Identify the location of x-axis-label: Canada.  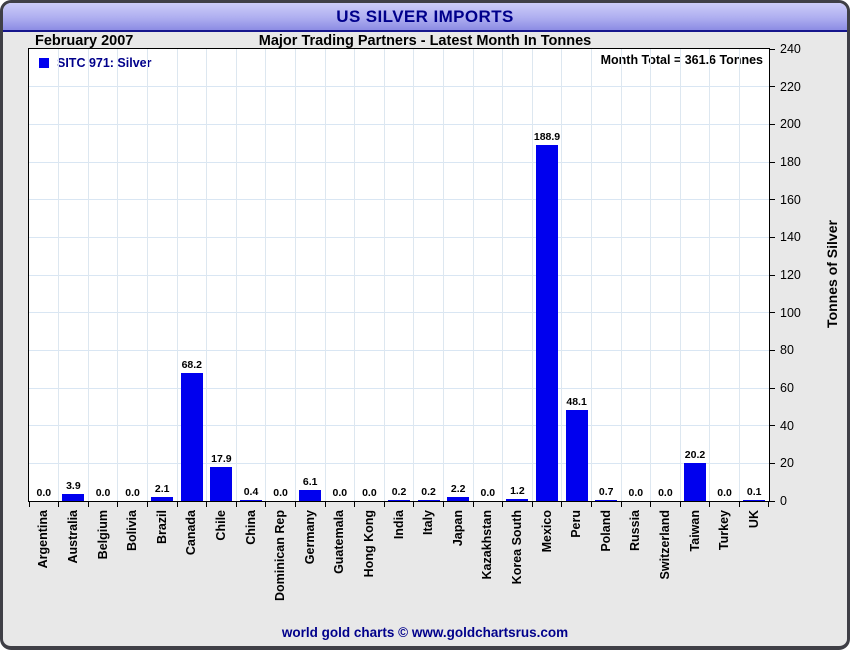
(191, 533).